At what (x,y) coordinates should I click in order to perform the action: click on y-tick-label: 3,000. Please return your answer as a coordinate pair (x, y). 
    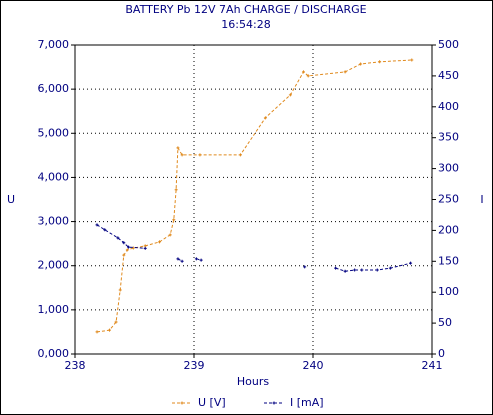
    Looking at the image, I should click on (54, 221).